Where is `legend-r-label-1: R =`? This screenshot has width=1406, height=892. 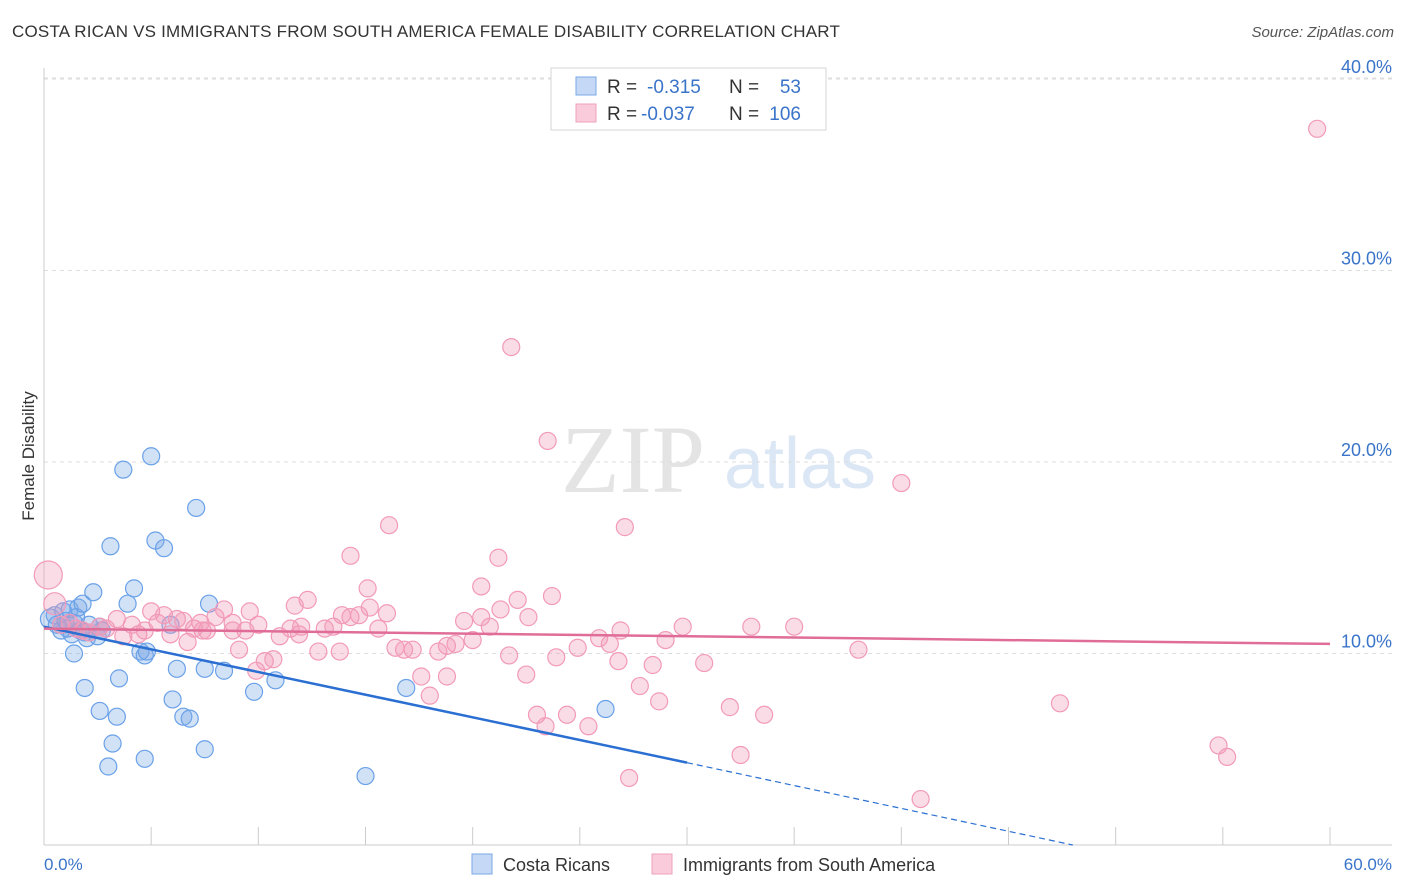 legend-r-label-1: R = is located at coordinates (622, 114).